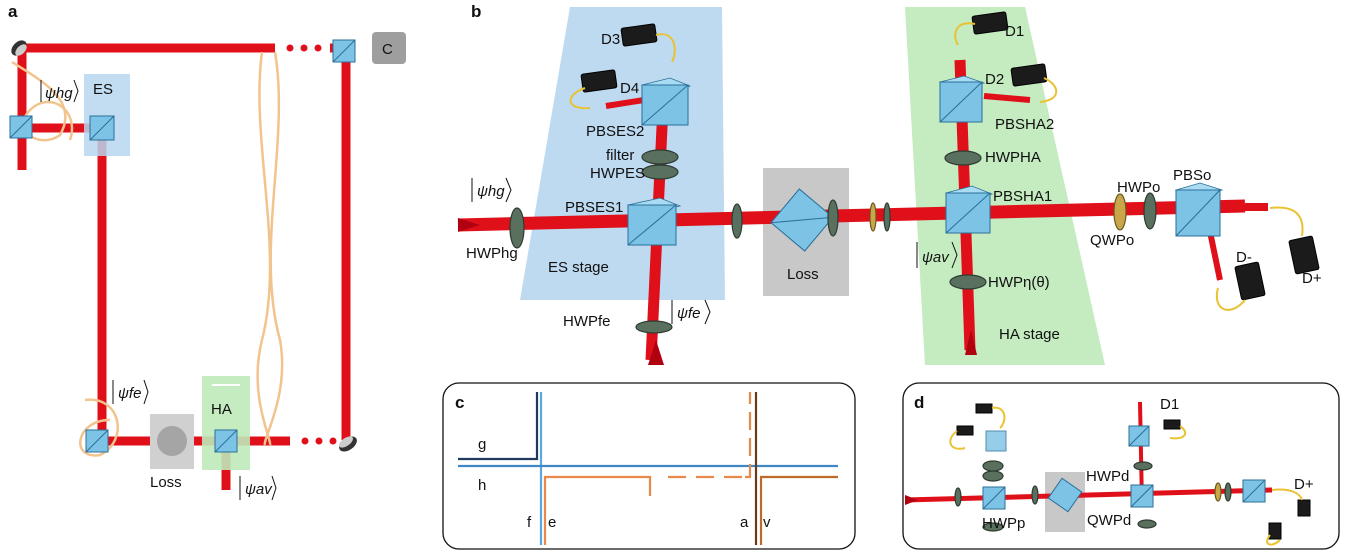 This screenshot has height=555, width=1346. I want to click on label-hwp-fe: HWPfe, so click(587, 321).